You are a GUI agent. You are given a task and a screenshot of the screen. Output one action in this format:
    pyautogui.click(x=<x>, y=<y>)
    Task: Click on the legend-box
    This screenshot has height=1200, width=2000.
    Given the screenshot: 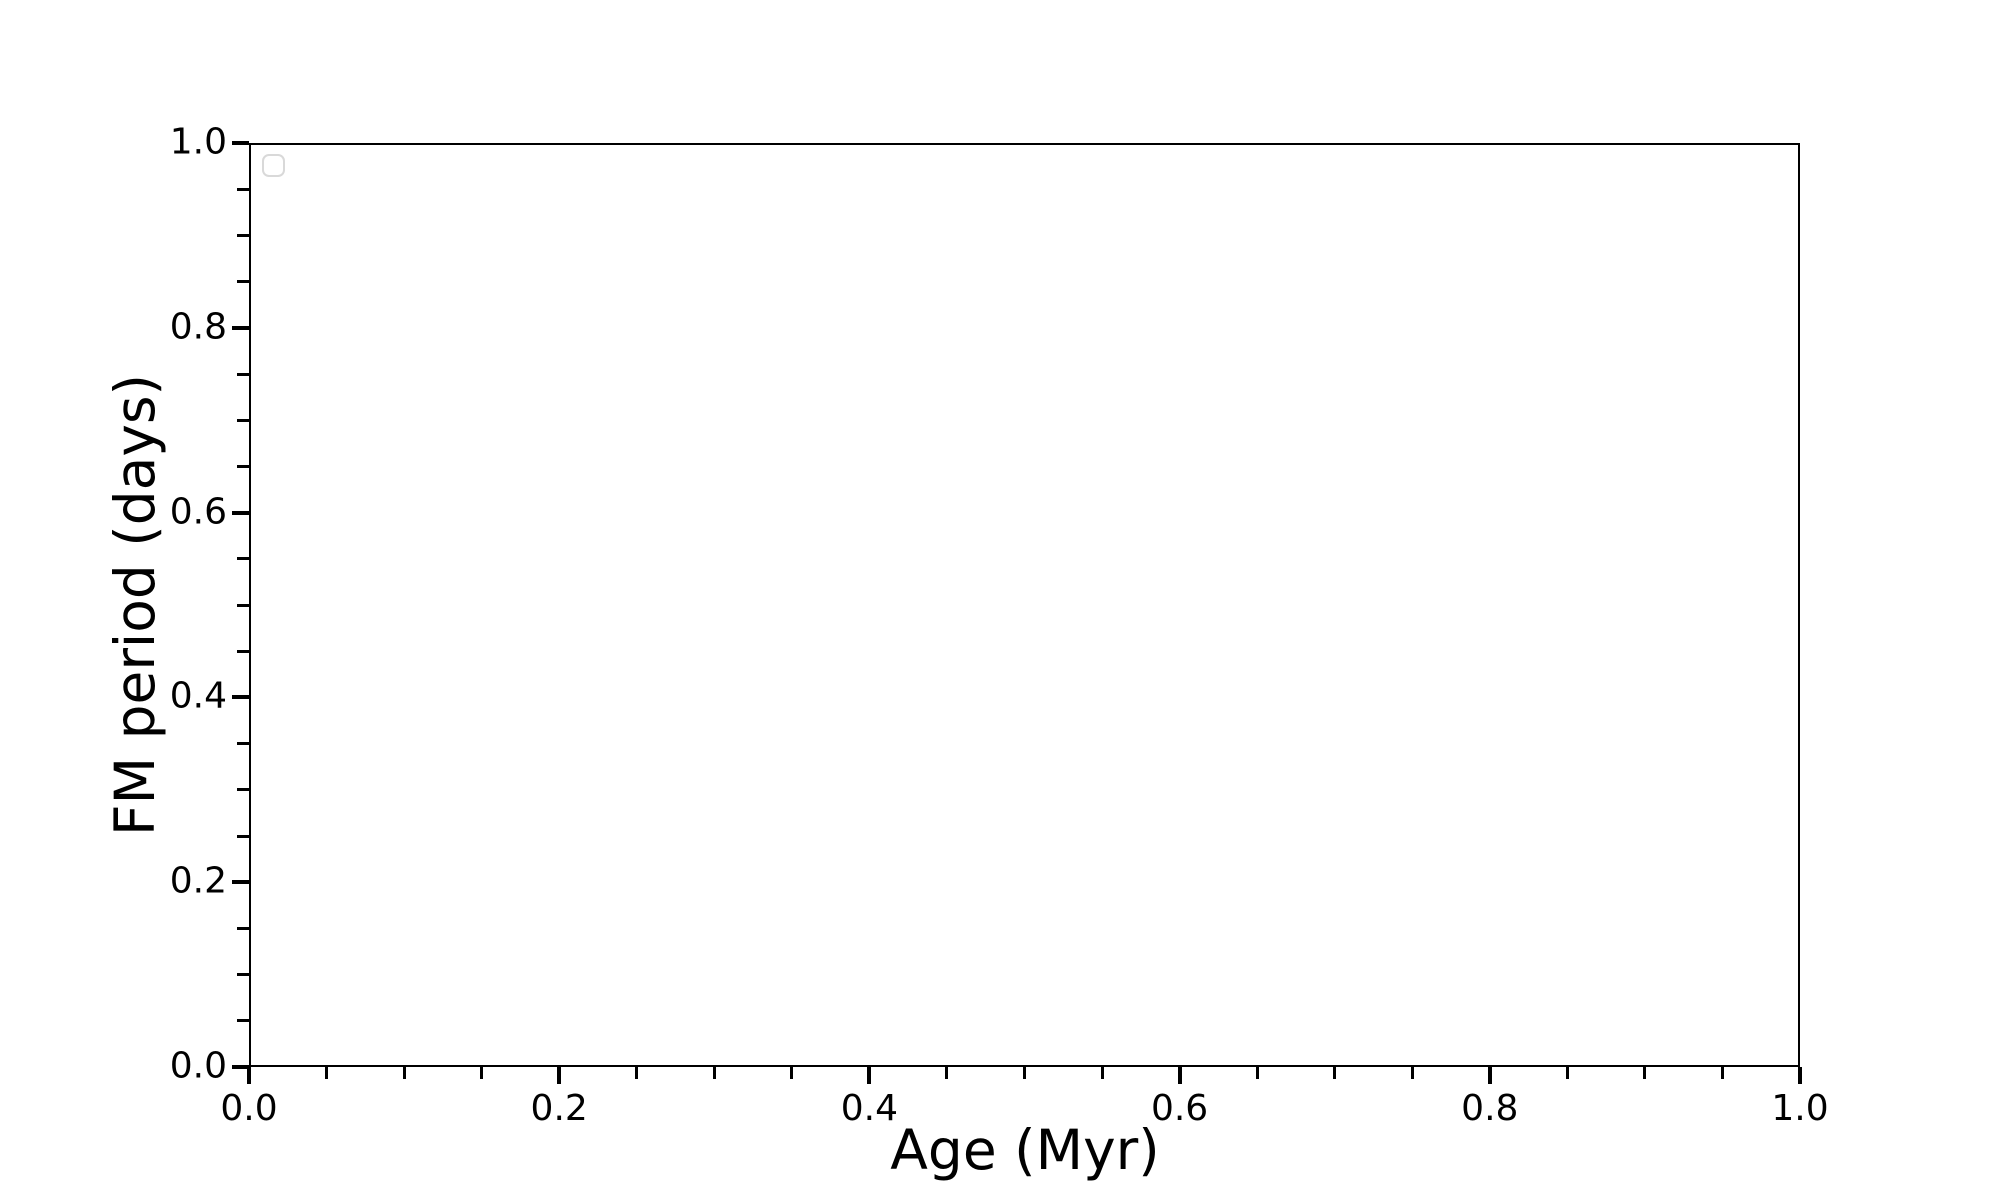 What is the action you would take?
    pyautogui.click(x=273, y=165)
    